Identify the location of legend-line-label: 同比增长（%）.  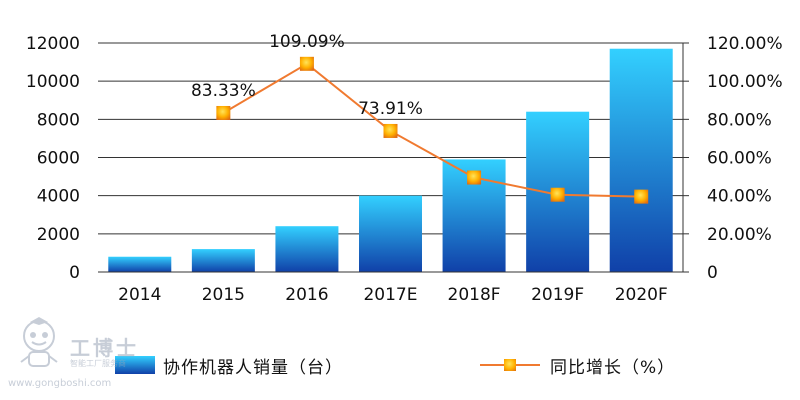
(613, 367).